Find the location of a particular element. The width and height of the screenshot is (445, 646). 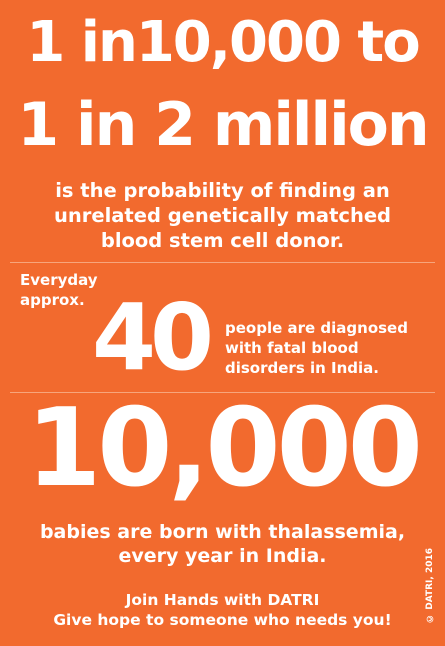

cta-line-2: Give hope to someone who needs you! is located at coordinates (222, 620).